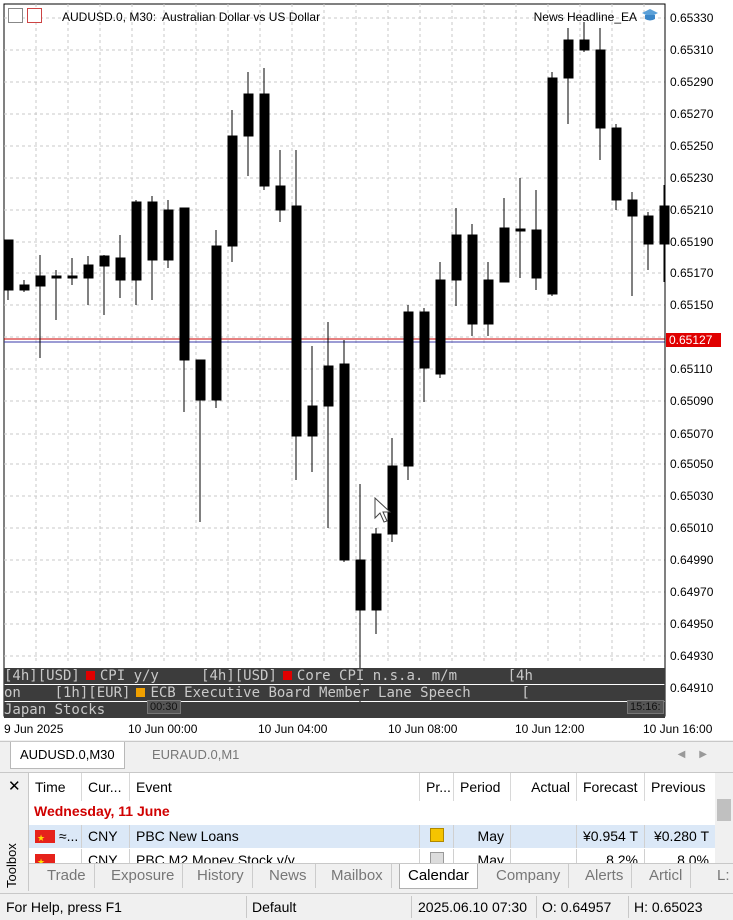 This screenshot has width=733, height=920. What do you see at coordinates (163, 729) in the screenshot?
I see `time-axis-label: 10 Jun 00:00` at bounding box center [163, 729].